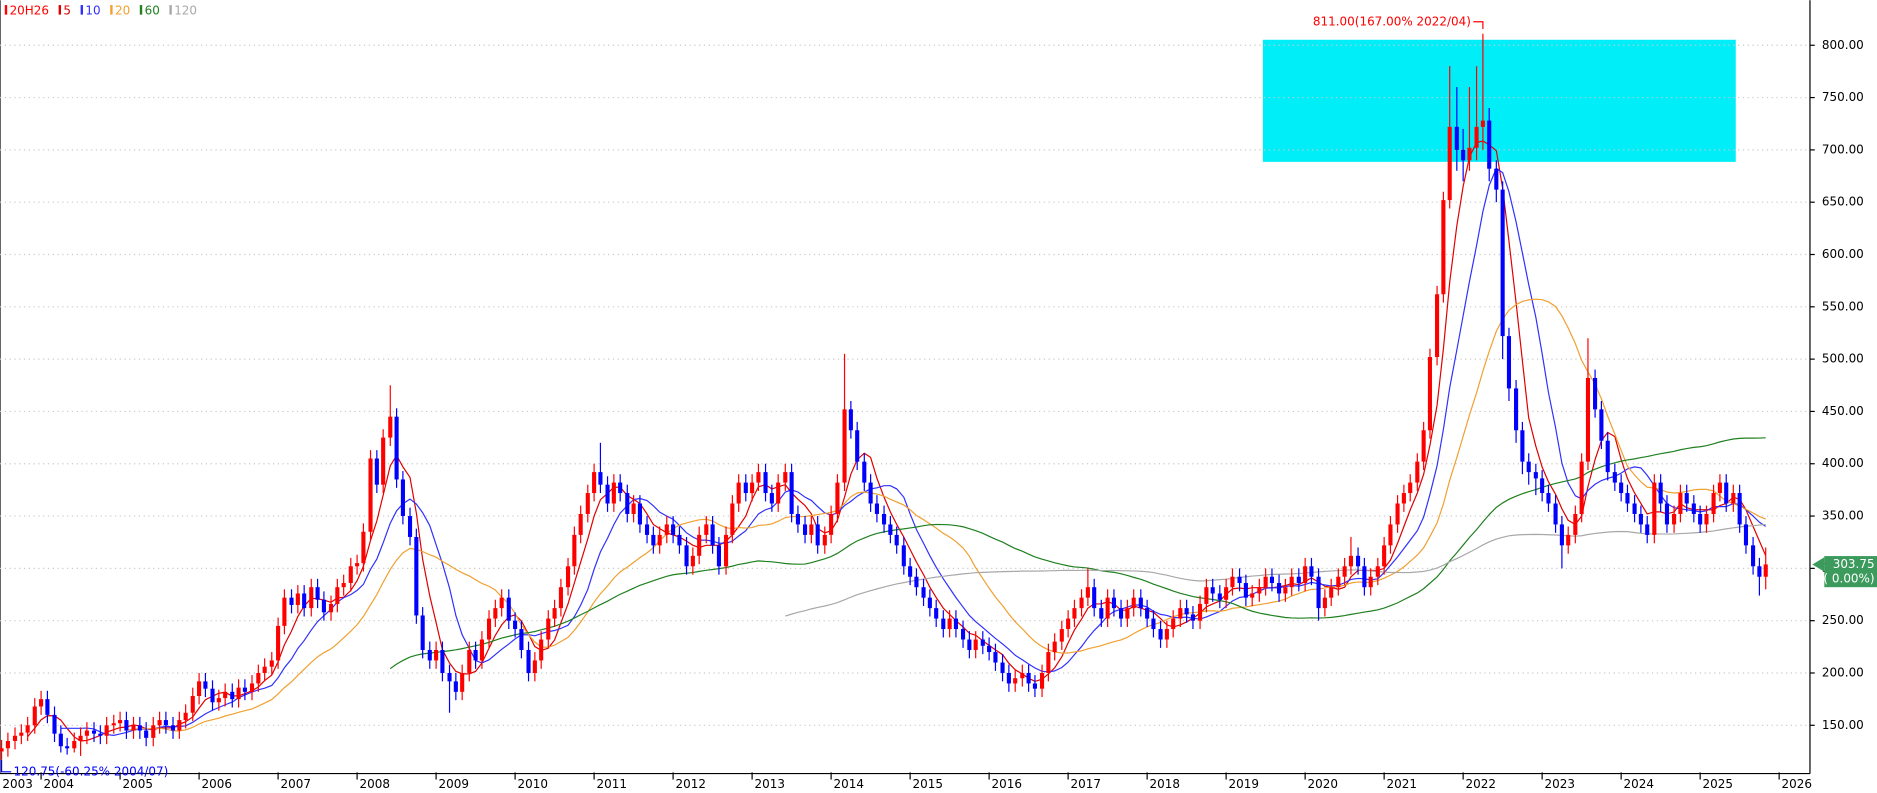 The image size is (1877, 793). What do you see at coordinates (1843, 202) in the screenshot?
I see `y-tick-label: 650.00` at bounding box center [1843, 202].